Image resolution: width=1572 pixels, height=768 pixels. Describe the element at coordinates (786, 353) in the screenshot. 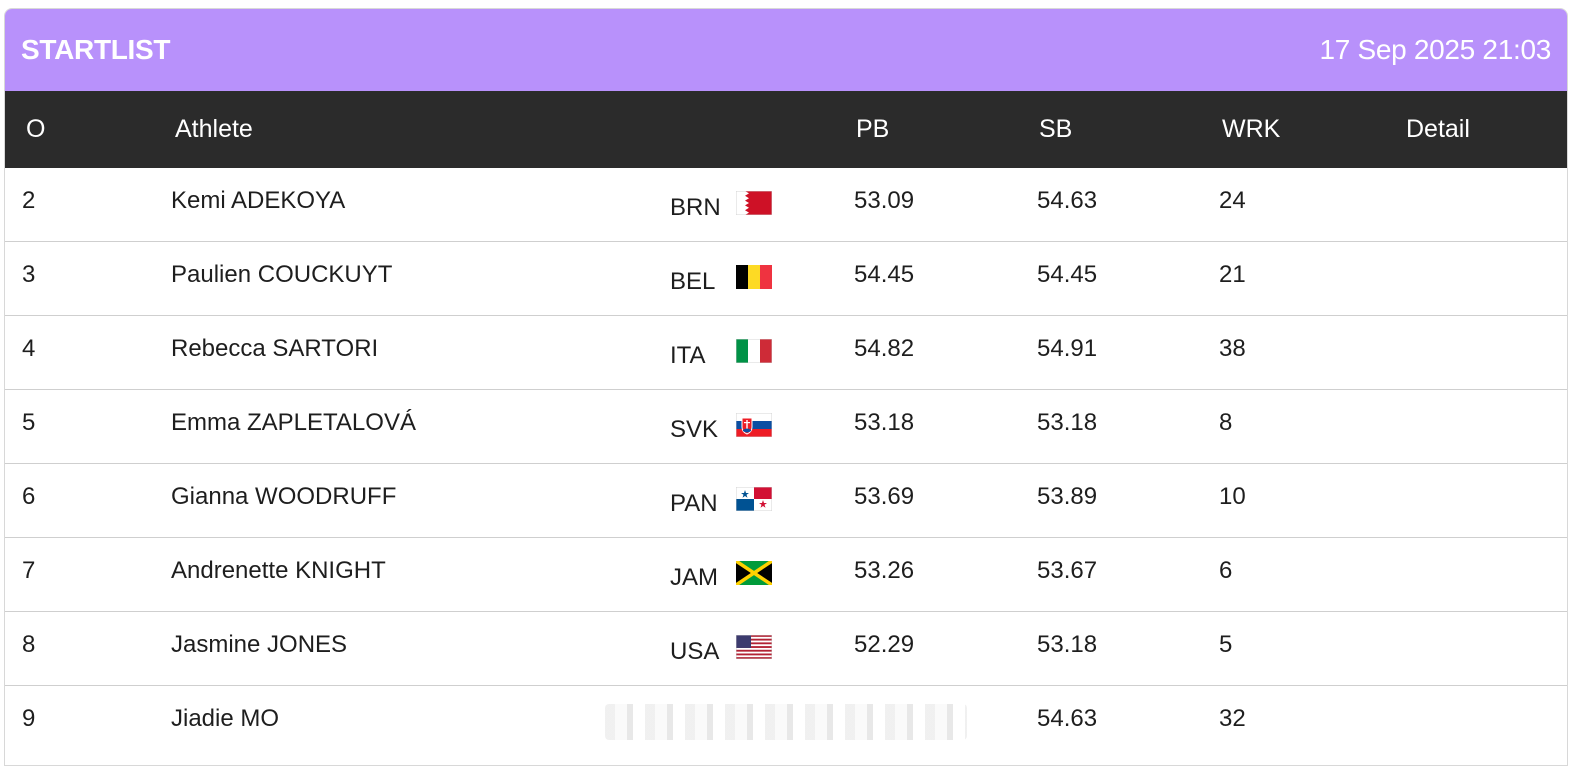

I see `table-row: 4 Rebecca SARTORI ITA 54.82 54.91 38` at that location.